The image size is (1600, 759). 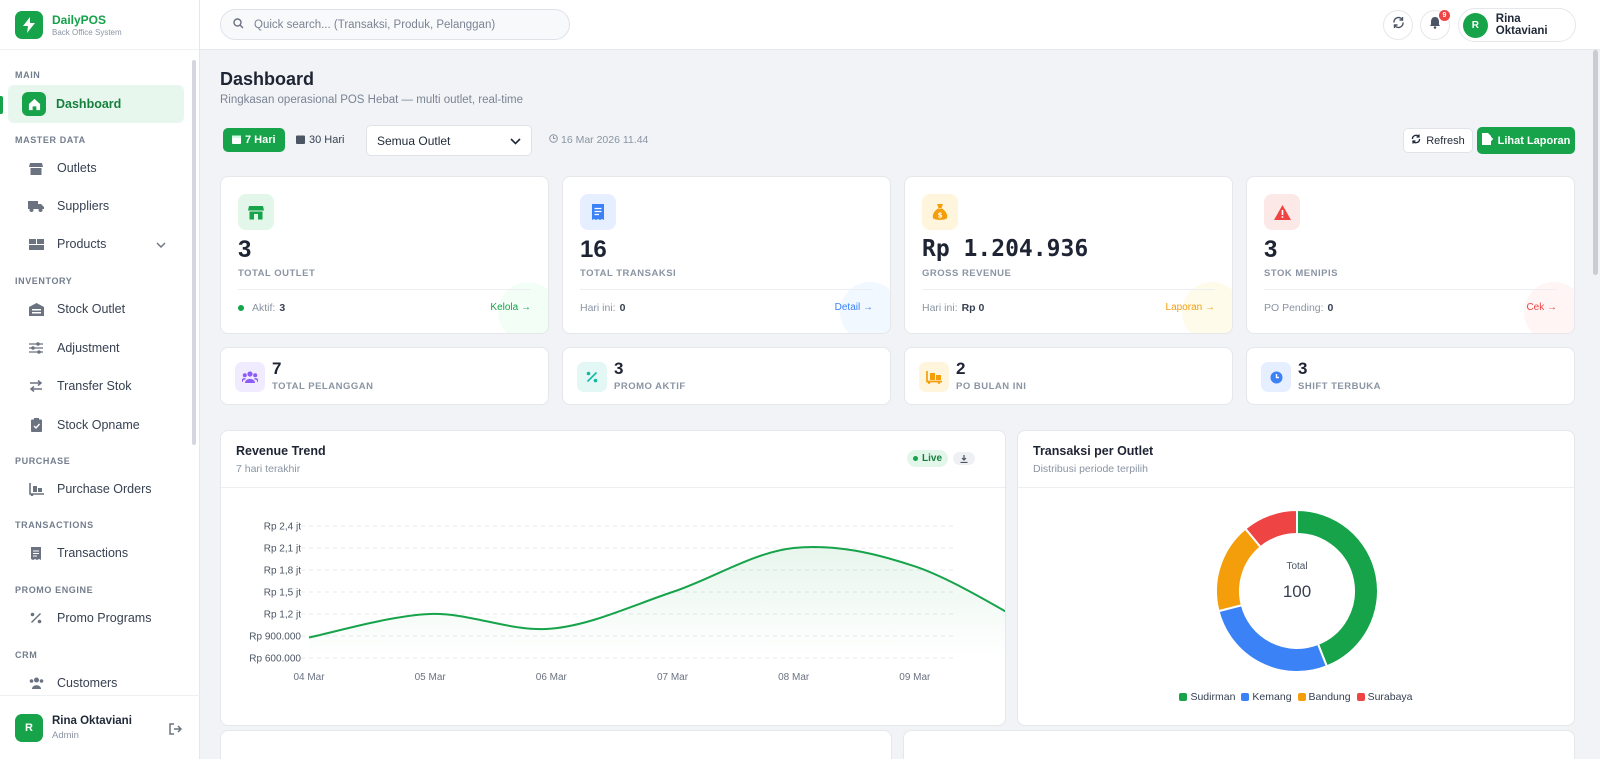 I want to click on range-7-days-button: 7 Hari, so click(x=254, y=140).